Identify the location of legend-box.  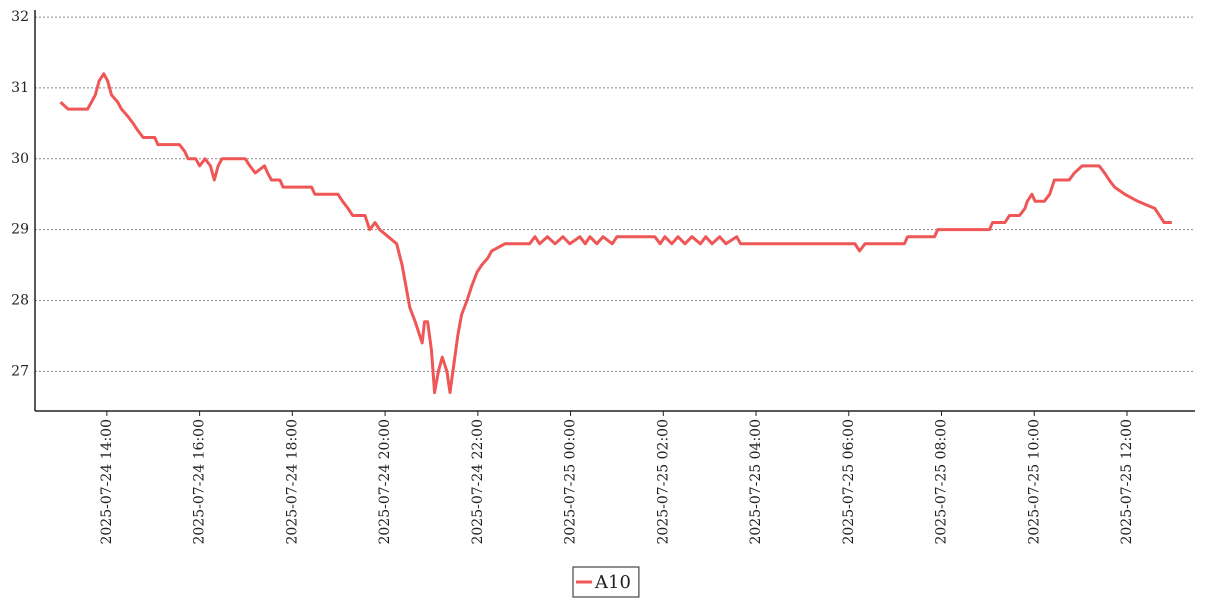
(606, 582).